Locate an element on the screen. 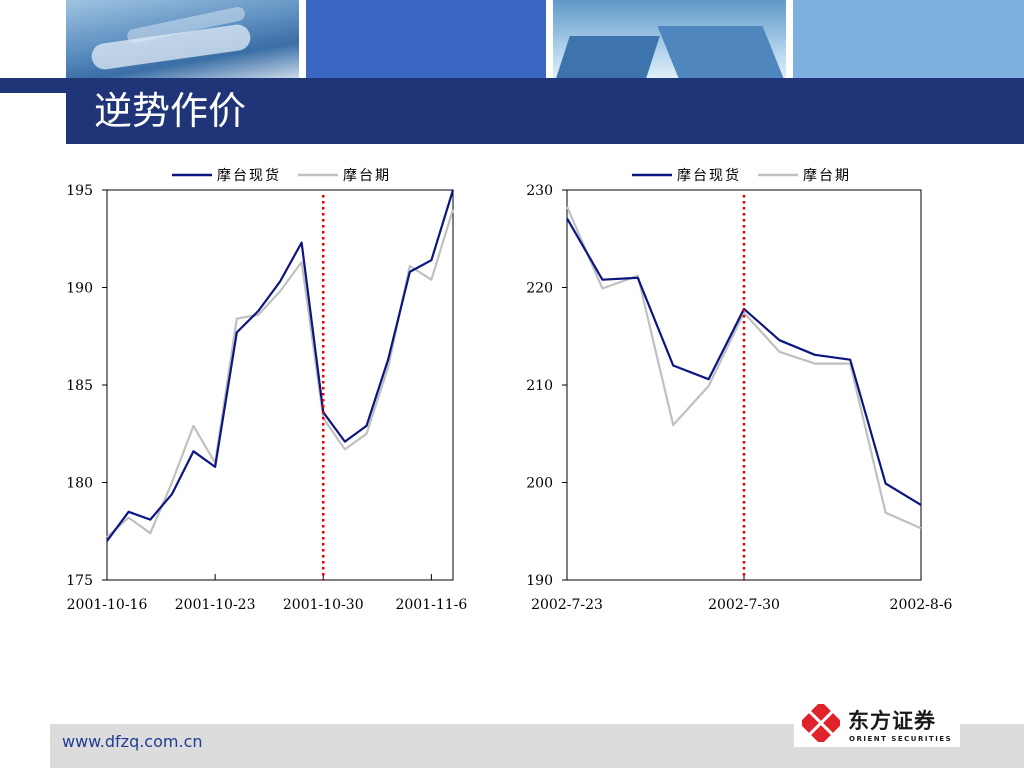 This screenshot has width=1024, height=768. y-tick-label: 185 is located at coordinates (79, 386).